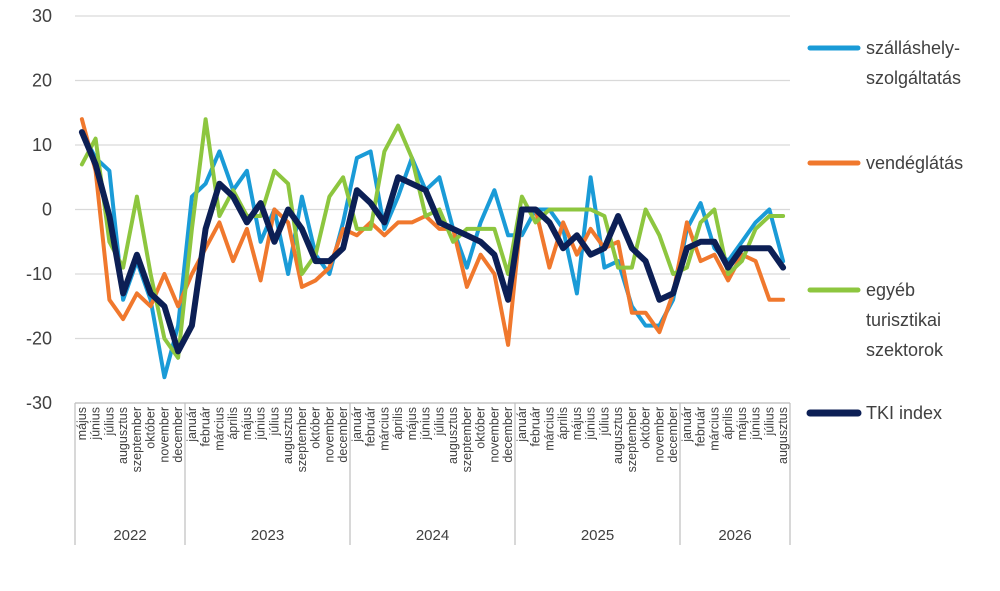 The image size is (1000, 591). Describe the element at coordinates (39, 403) in the screenshot. I see `y-tick-label: -30` at that location.